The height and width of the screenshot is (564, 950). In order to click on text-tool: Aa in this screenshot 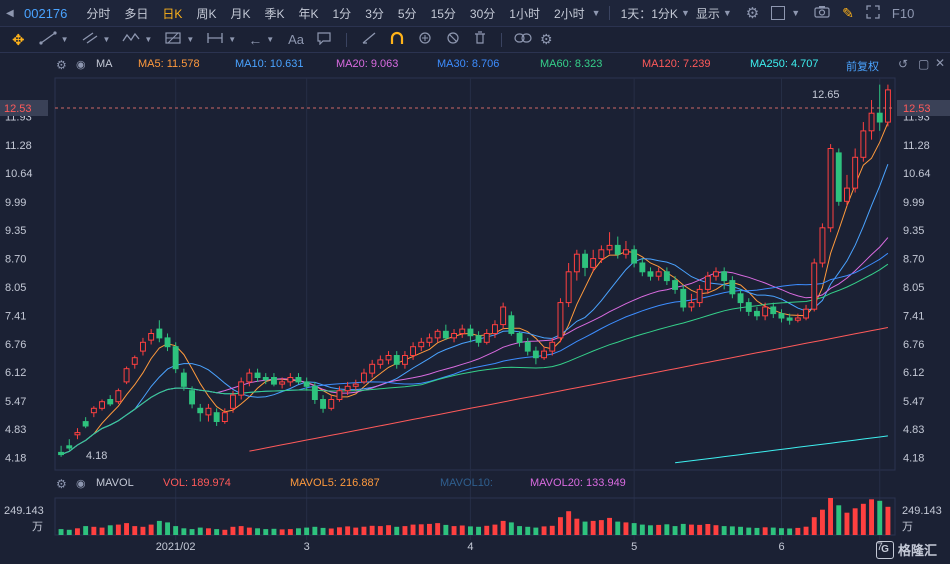, I will do `click(296, 39)`.